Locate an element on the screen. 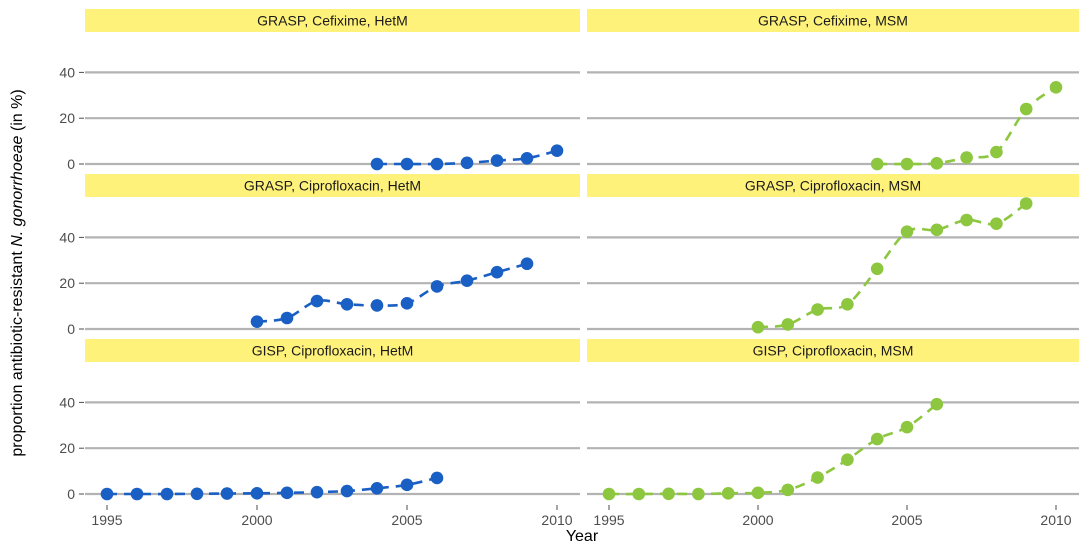 Image resolution: width=1079 pixels, height=543 pixels. panel-5: GISP, Ciprofloxacin, MSM is located at coordinates (833, 420).